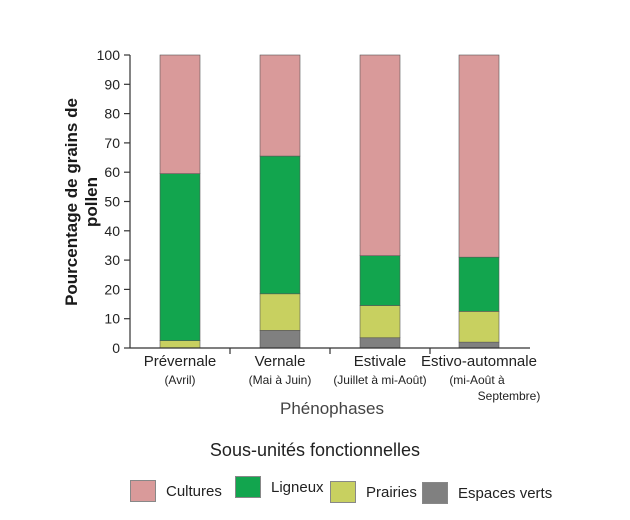 Image resolution: width=630 pixels, height=520 pixels. I want to click on x-category-label: Estivale, so click(380, 361).